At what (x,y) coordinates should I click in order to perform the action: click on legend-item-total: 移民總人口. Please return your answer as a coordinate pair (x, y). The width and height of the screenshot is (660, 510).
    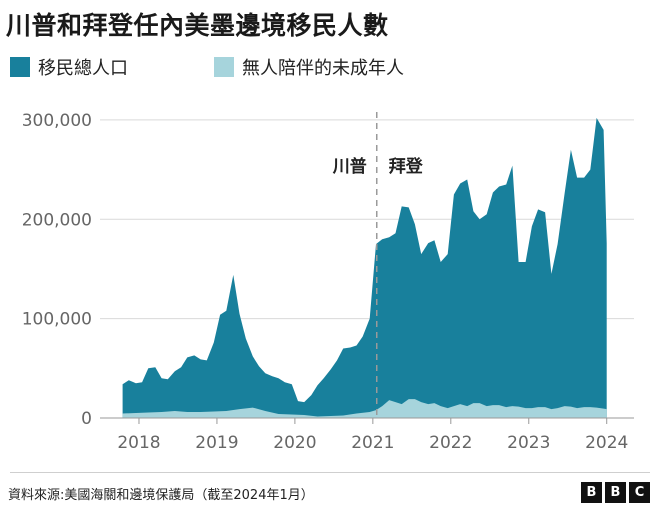
    Looking at the image, I should click on (69, 67).